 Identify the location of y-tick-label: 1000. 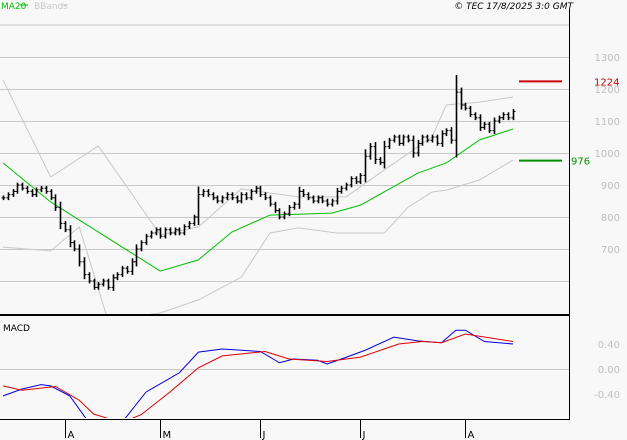
(607, 154).